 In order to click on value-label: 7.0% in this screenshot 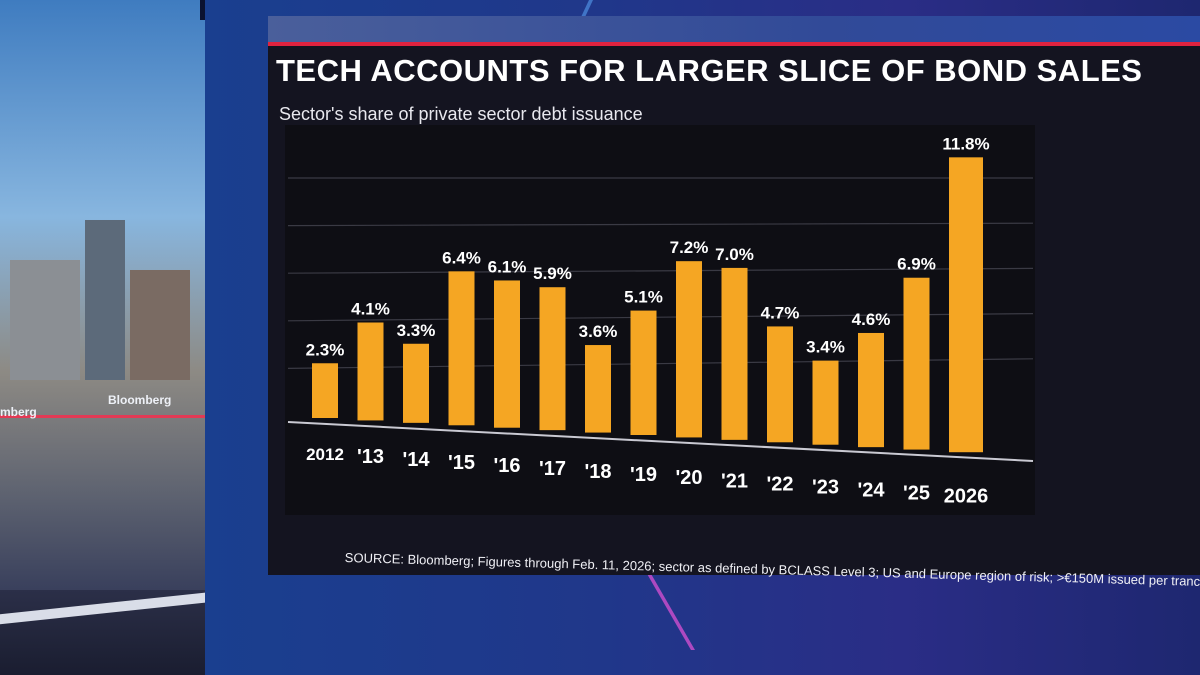, I will do `click(734, 254)`.